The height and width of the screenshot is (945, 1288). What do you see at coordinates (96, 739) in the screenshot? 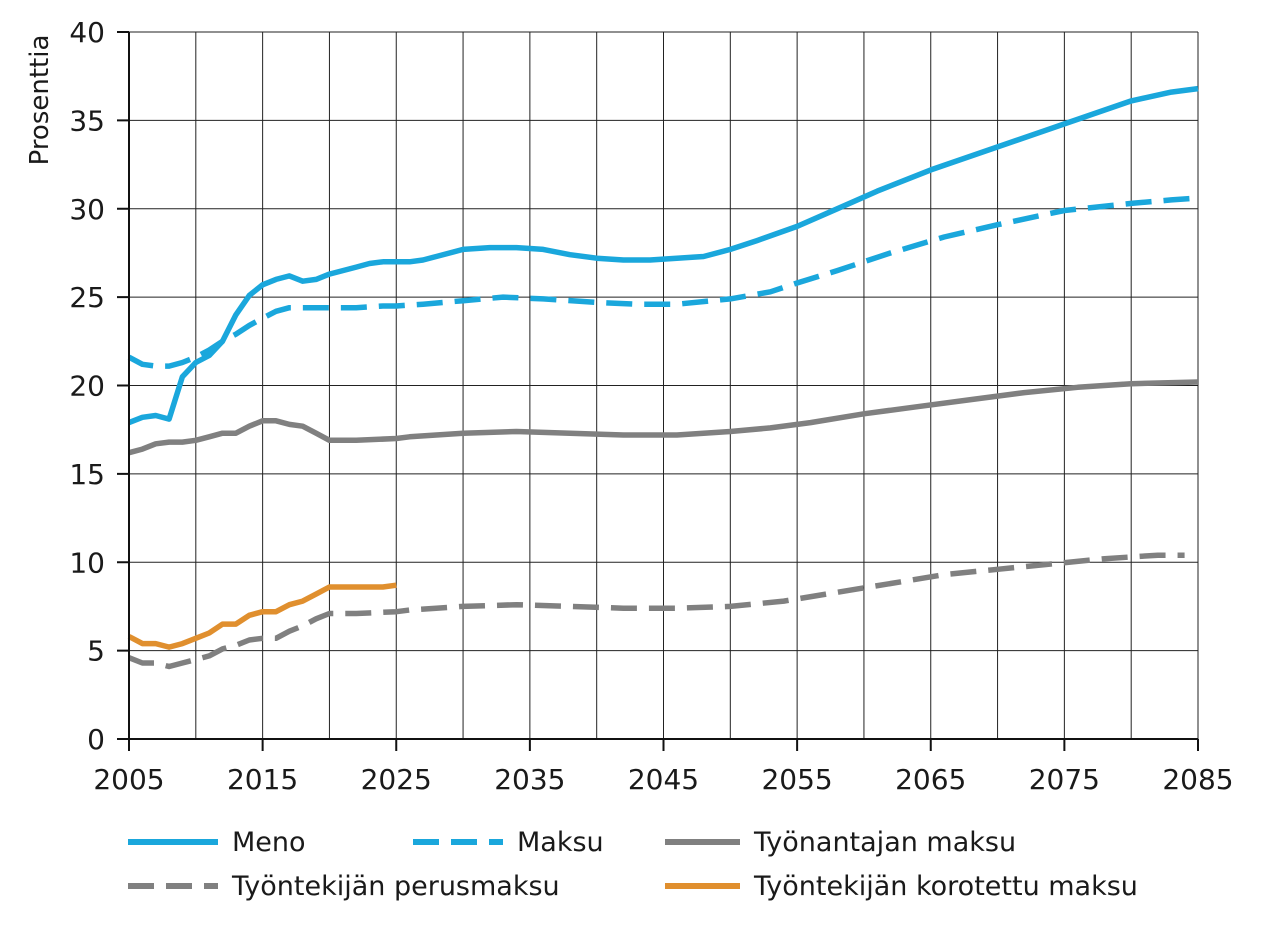
I see `y-tick-label: 0` at bounding box center [96, 739].